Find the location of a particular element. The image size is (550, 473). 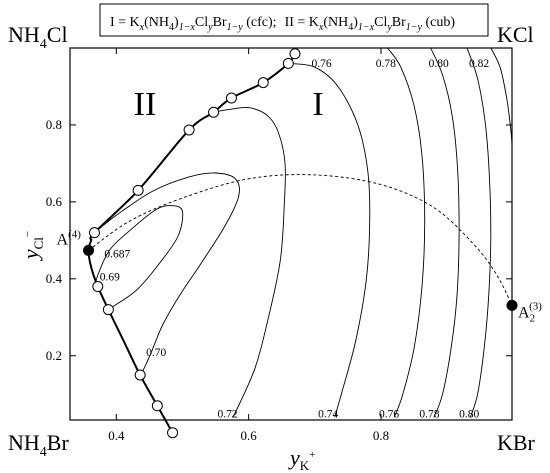

x-tick-label: 0.4 is located at coordinates (116, 435).